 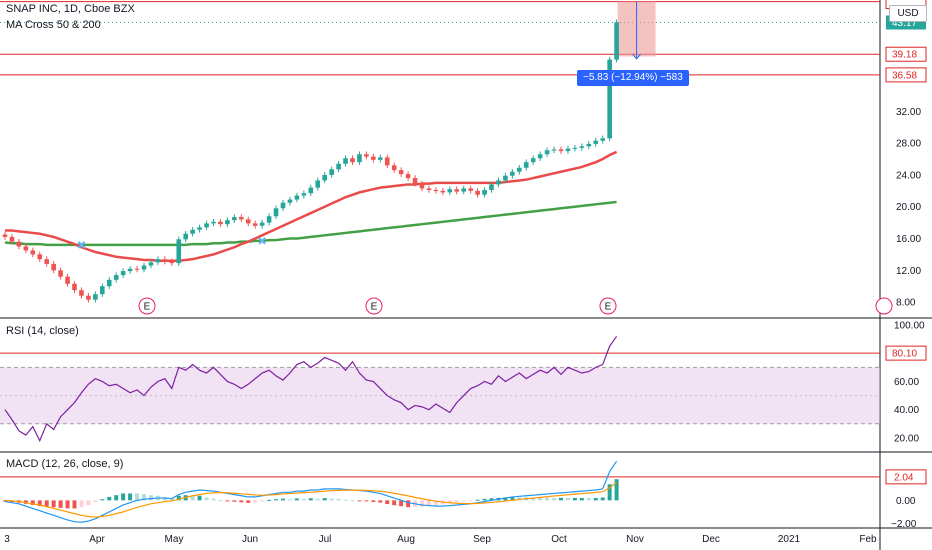 I want to click on time-axis-label: Jun, so click(x=250, y=539).